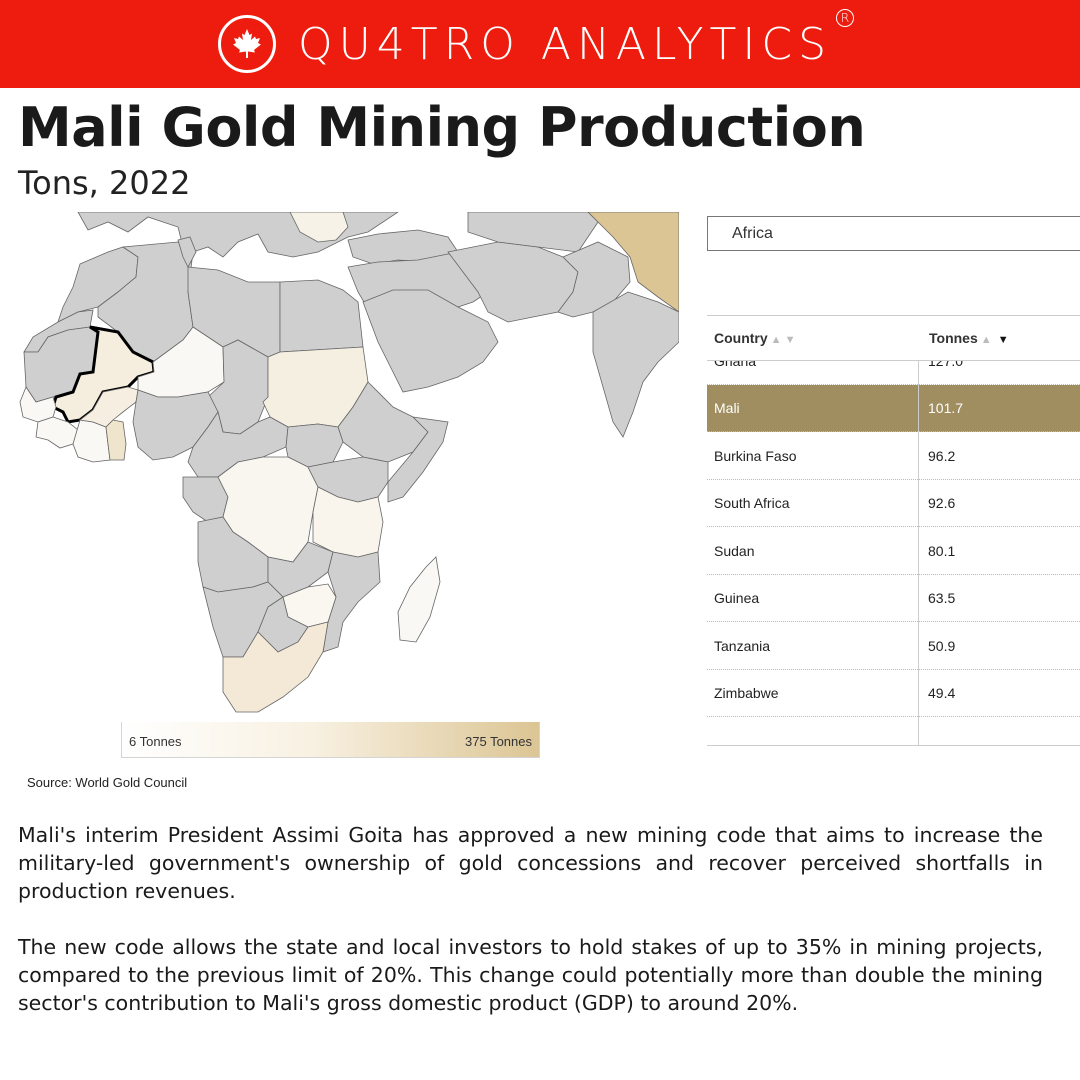 This screenshot has width=1080, height=1080. What do you see at coordinates (107, 782) in the screenshot?
I see `source-note: Source: World Gold Council` at bounding box center [107, 782].